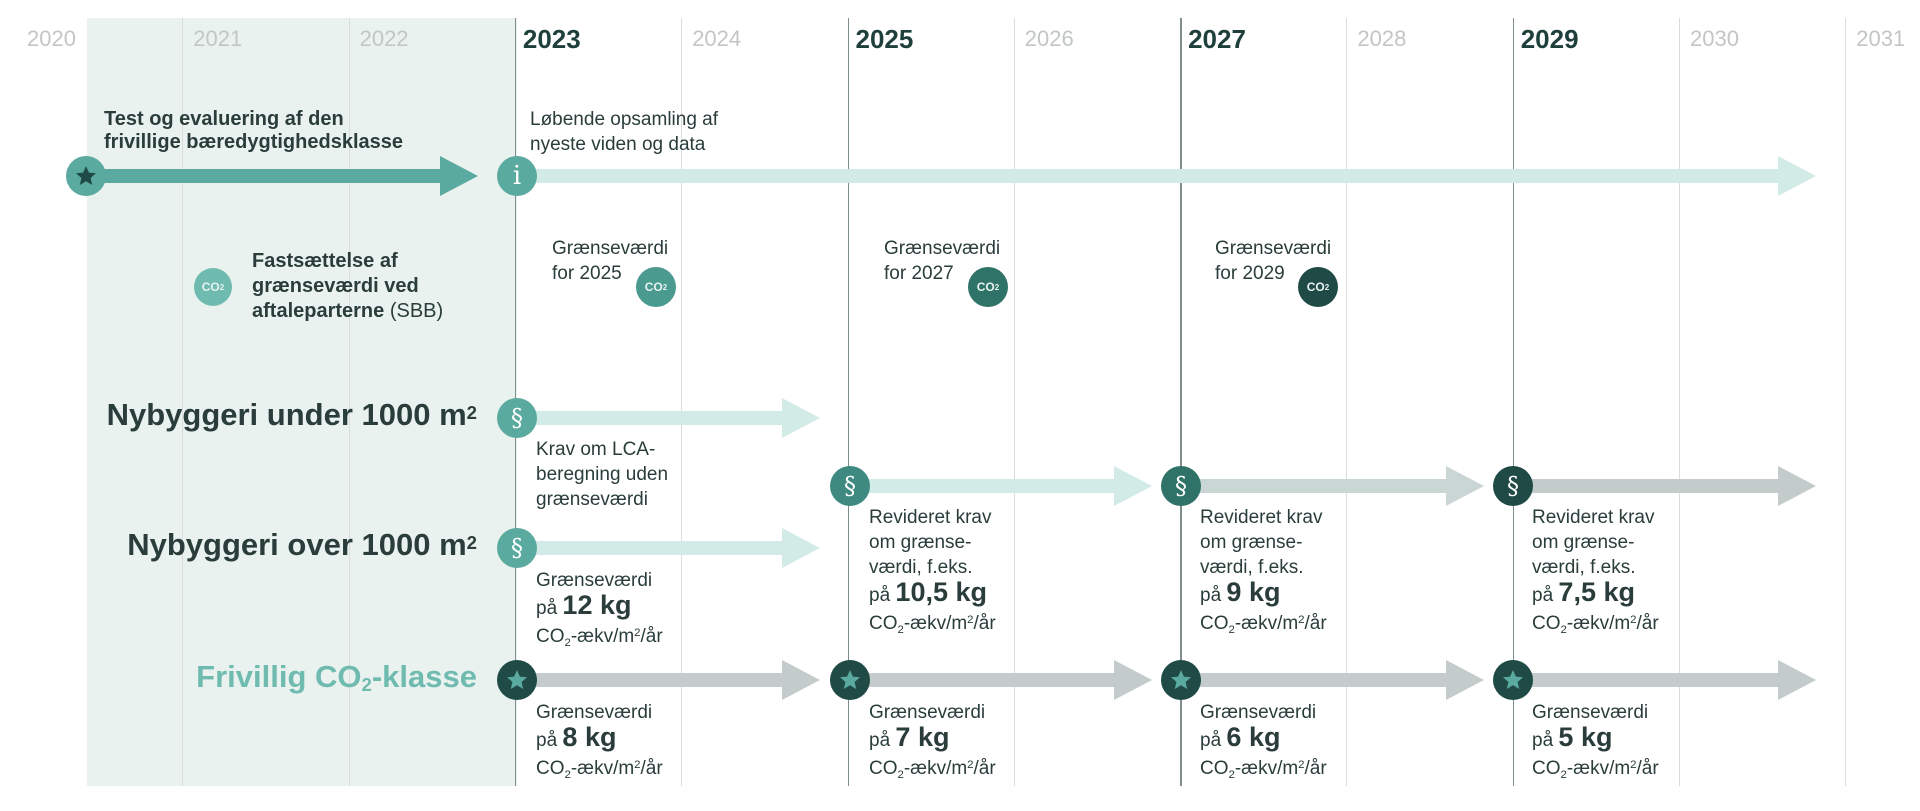  I want to click on year-label-2023: 2023, so click(551, 39).